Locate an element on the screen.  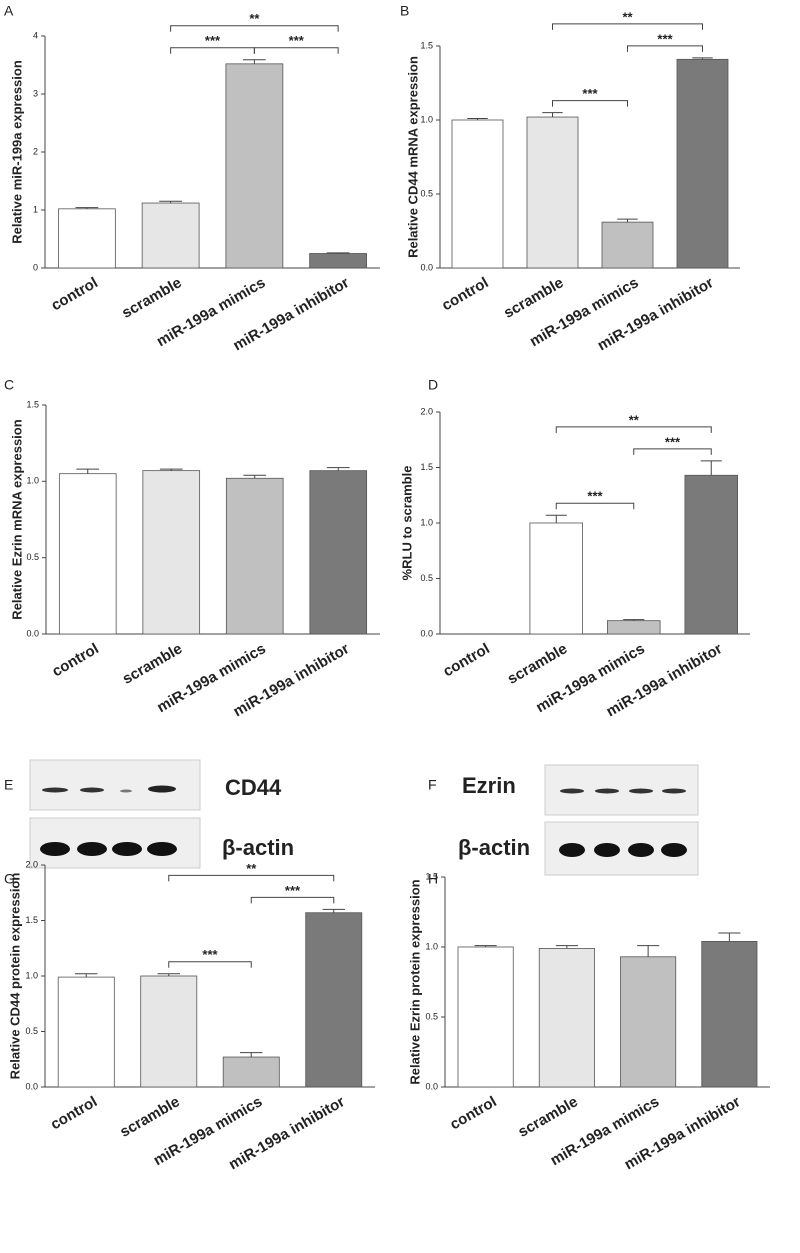
y-tick-label: 4 is located at coordinates (35, 35).